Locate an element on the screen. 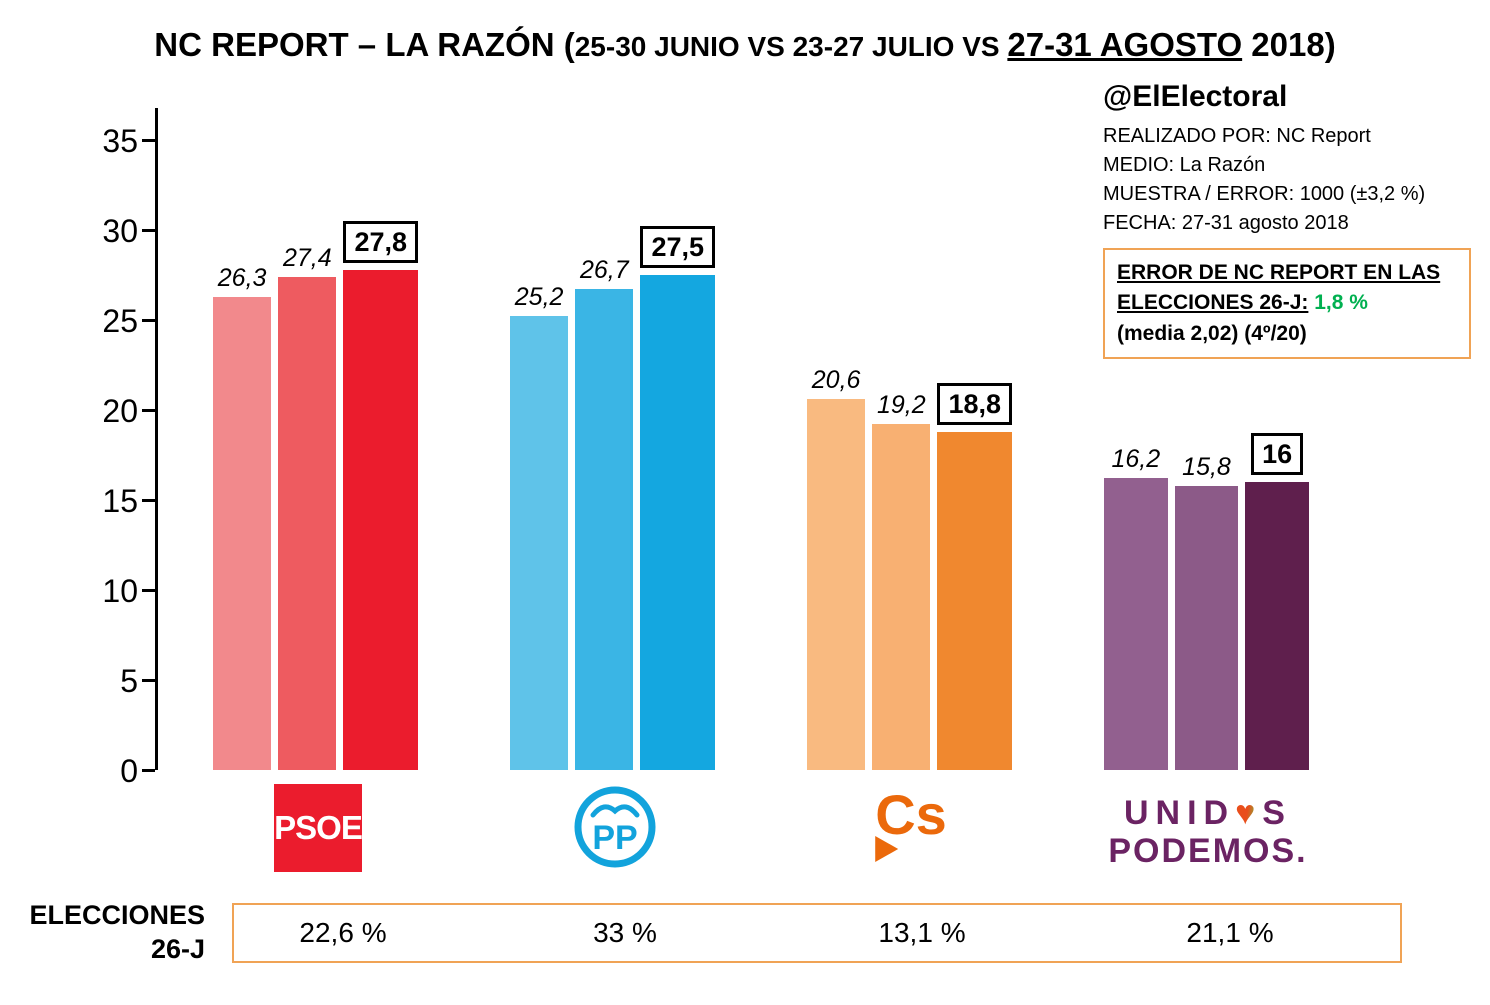 Image resolution: width=1490 pixels, height=1005 pixels. twitter-handle: @ElElectoral is located at coordinates (1195, 96).